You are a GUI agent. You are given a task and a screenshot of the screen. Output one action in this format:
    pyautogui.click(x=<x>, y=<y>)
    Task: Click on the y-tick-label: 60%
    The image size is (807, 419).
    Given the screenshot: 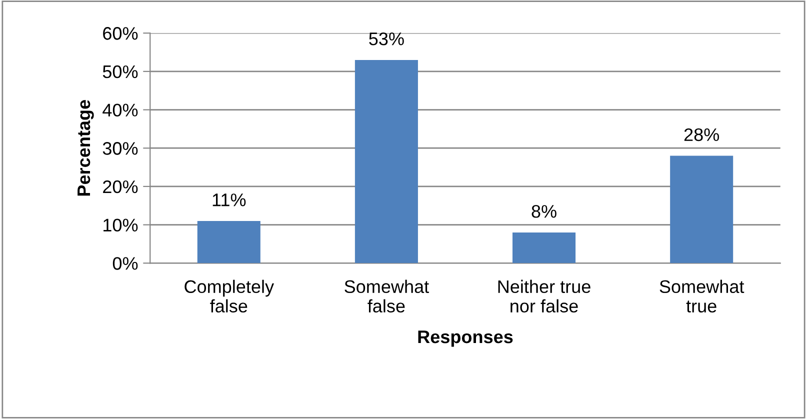 What is the action you would take?
    pyautogui.click(x=120, y=33)
    